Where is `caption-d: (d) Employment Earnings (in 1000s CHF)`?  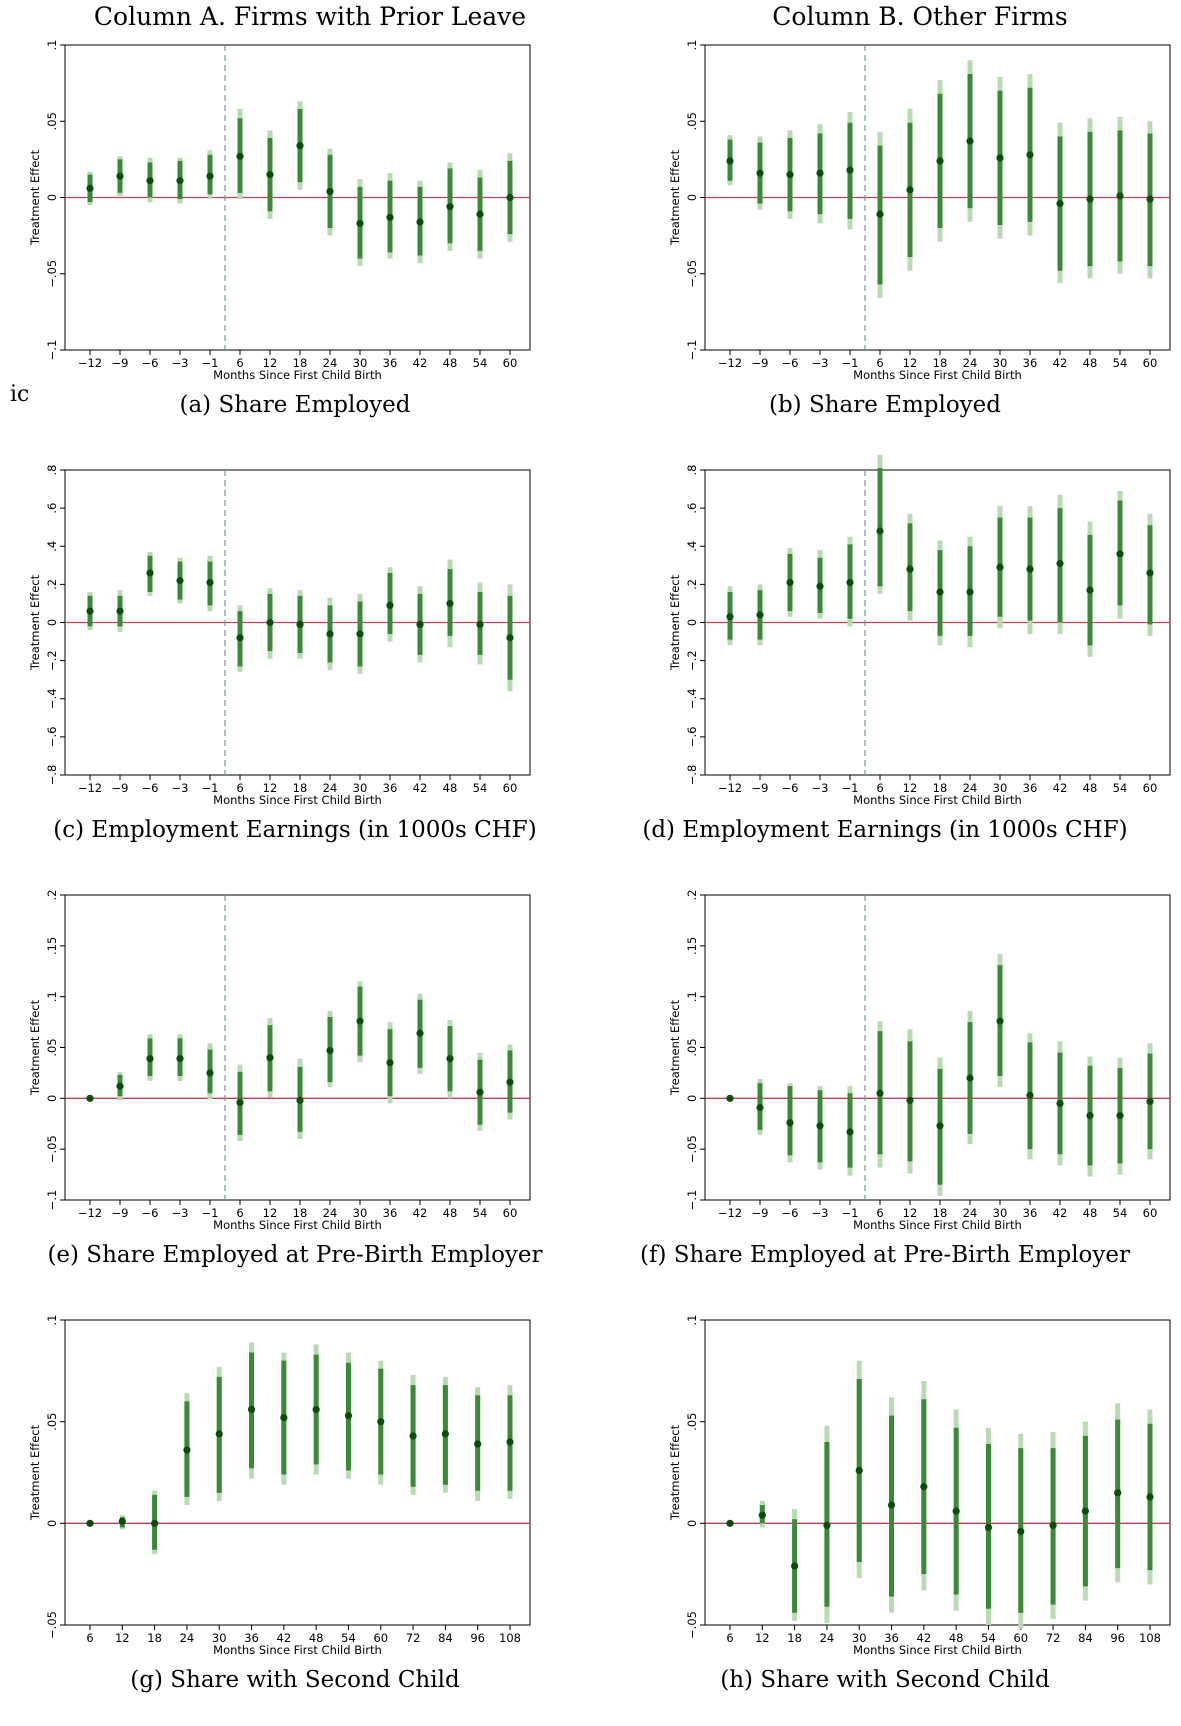
caption-d: (d) Employment Earnings (in 1000s CHF) is located at coordinates (885, 830).